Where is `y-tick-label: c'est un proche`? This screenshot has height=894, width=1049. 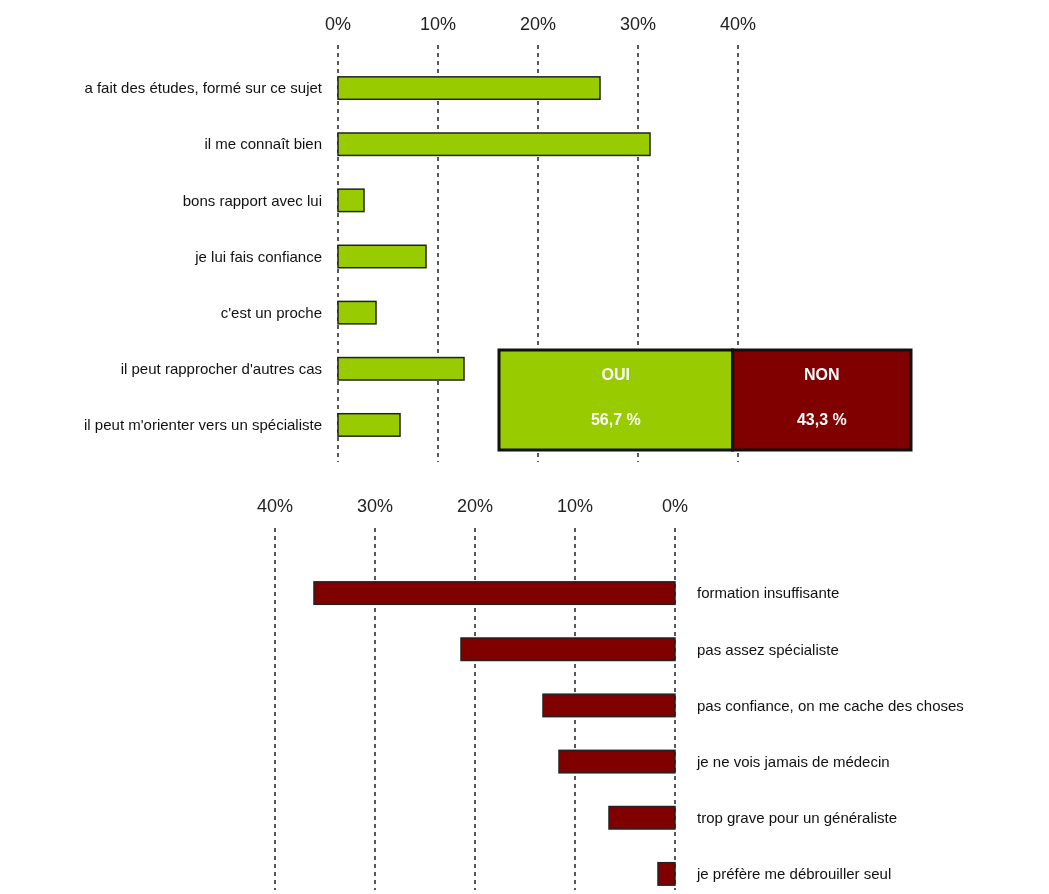 y-tick-label: c'est un proche is located at coordinates (271, 312).